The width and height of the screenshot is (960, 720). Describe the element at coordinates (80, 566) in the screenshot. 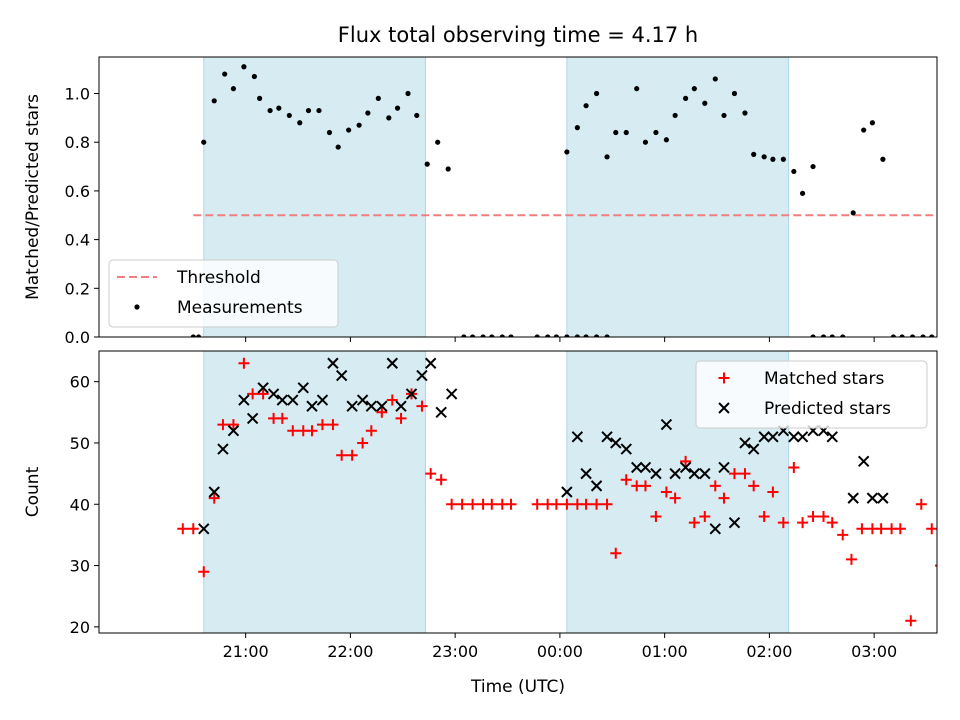

I see `y-tick-label: 30` at that location.